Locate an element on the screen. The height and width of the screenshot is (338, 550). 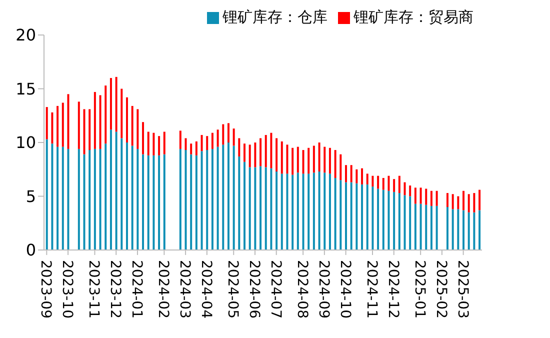
x-tick-label: 2025-02 is located at coordinates (440, 289).